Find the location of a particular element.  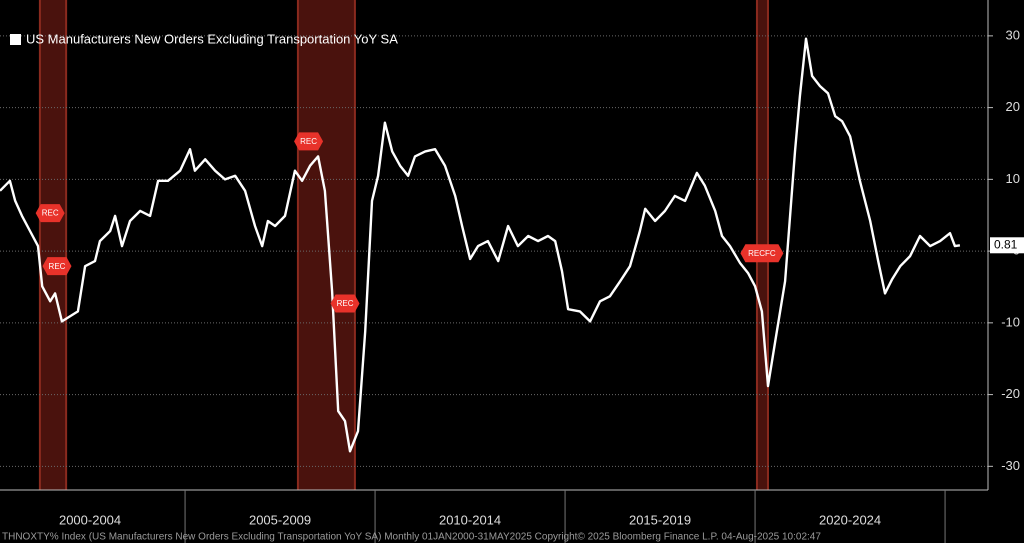

y-tick-label: -20 is located at coordinates (1010, 393).